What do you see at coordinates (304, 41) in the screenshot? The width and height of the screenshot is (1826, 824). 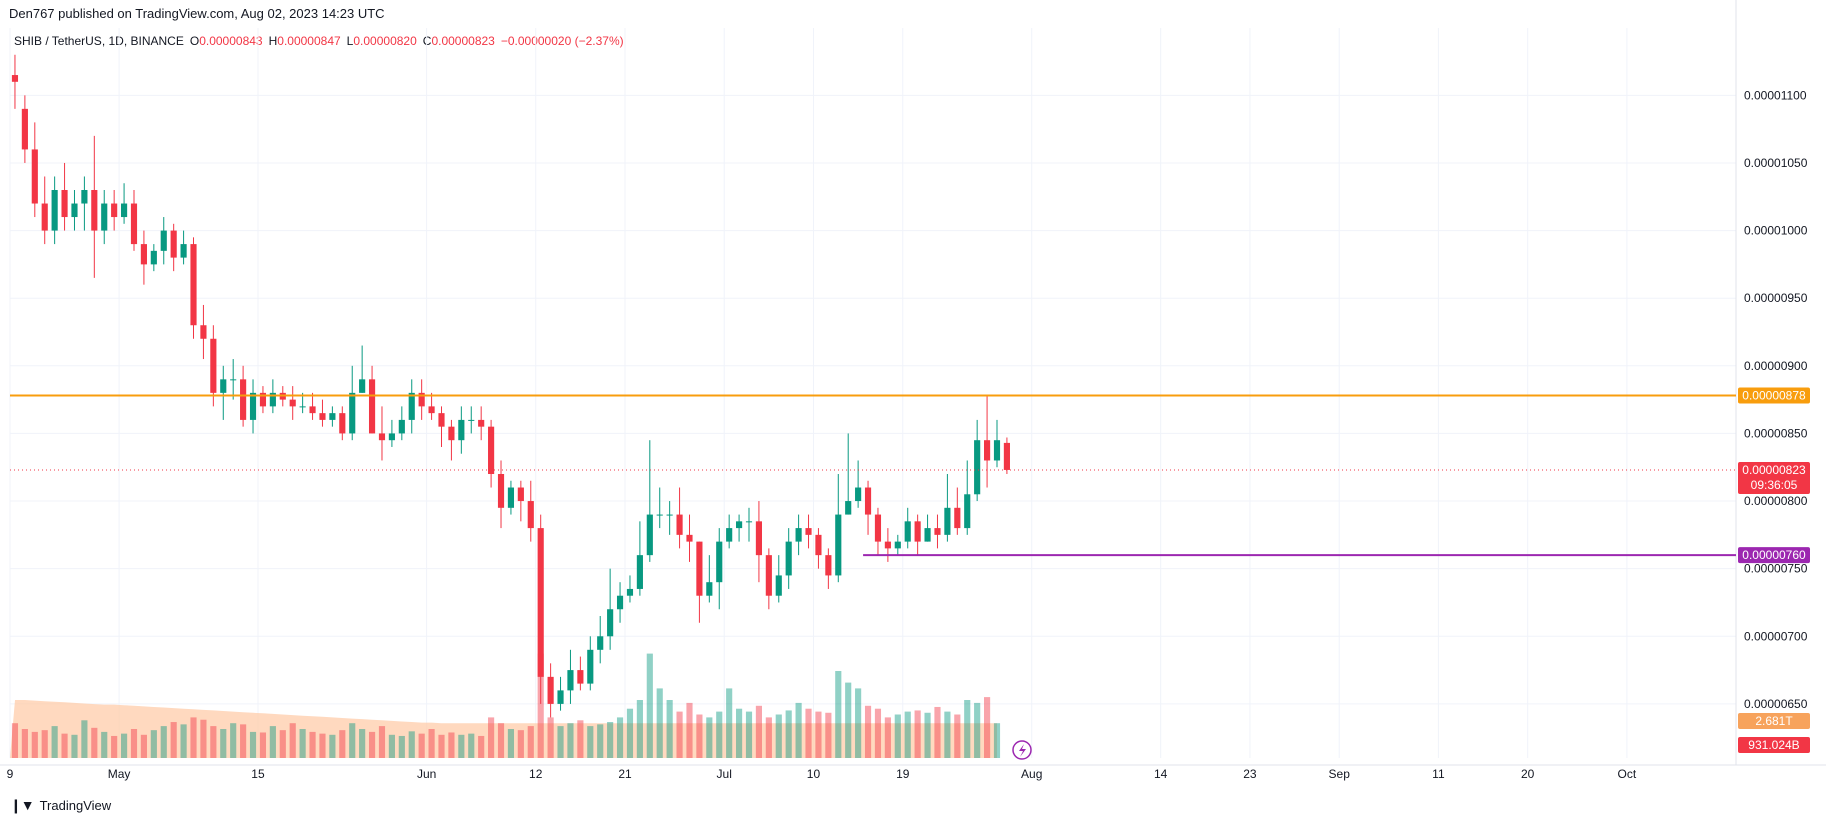 I see `high-value: H0.00000847` at bounding box center [304, 41].